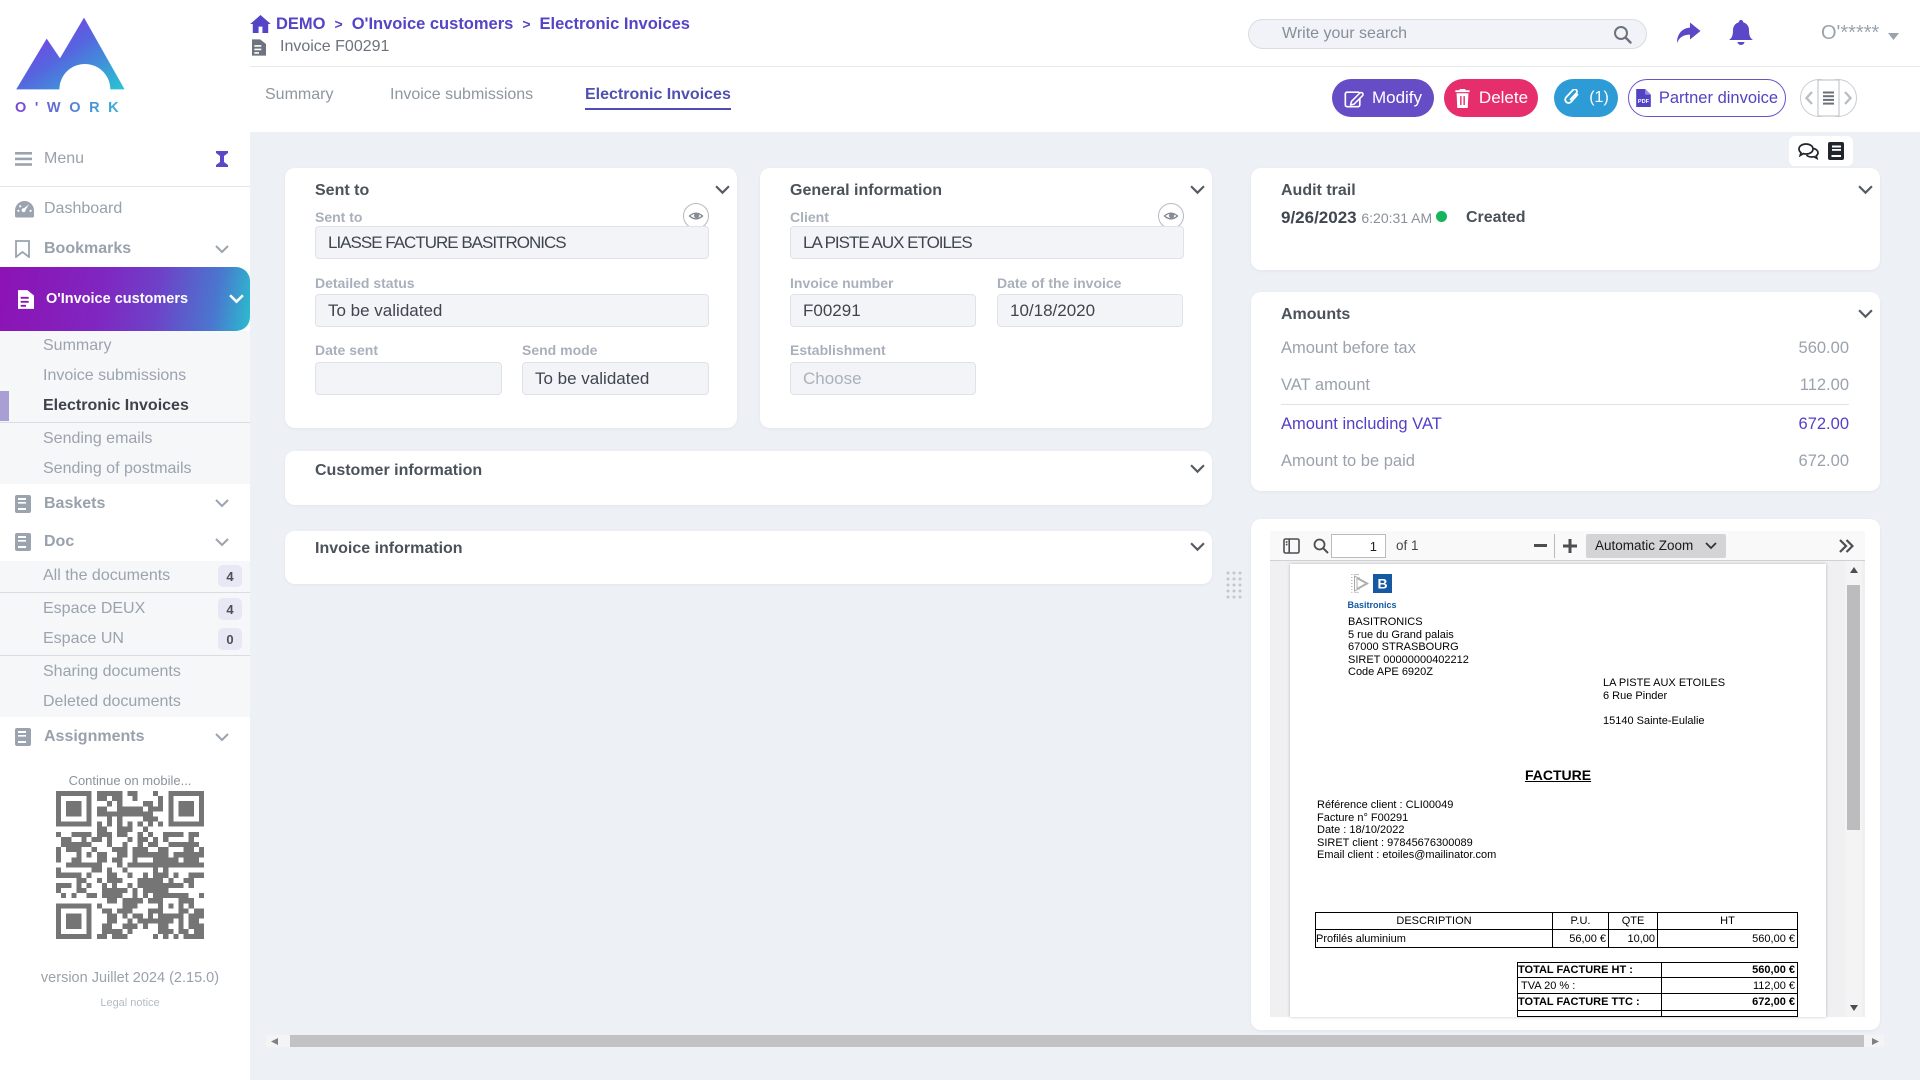 The image size is (1920, 1080). Describe the element at coordinates (1383, 584) in the screenshot. I see `svg-text: B` at that location.